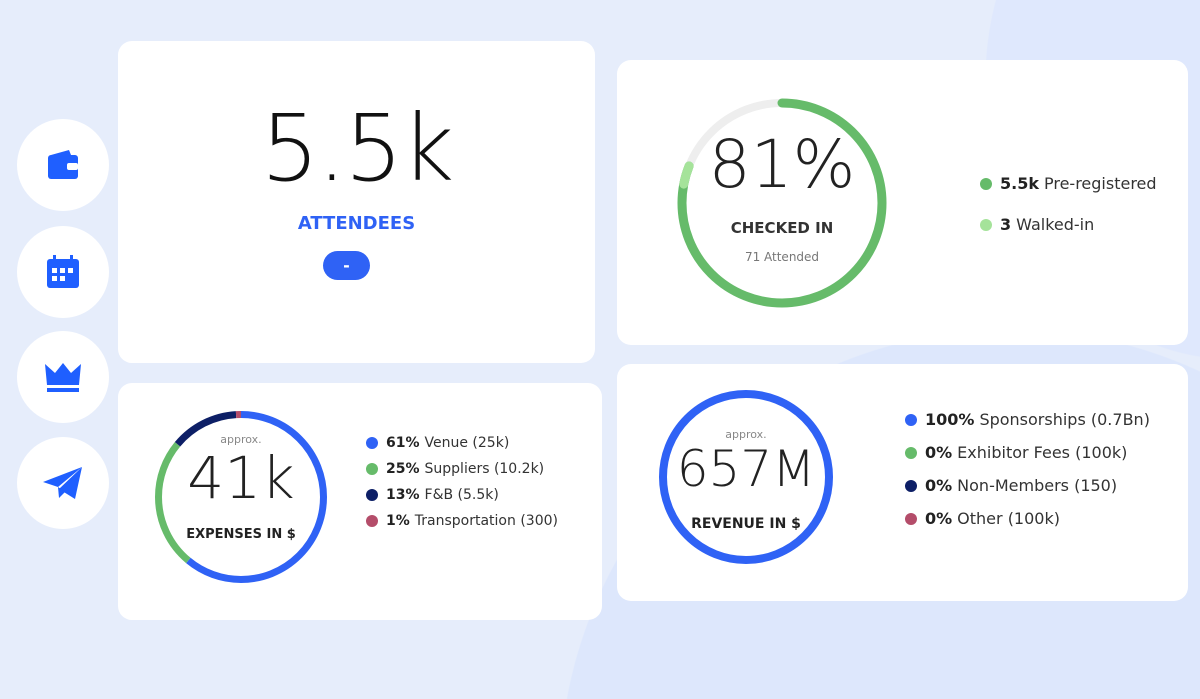  Describe the element at coordinates (241, 534) in the screenshot. I see `expenses-label: EXPENSES IN $` at that location.